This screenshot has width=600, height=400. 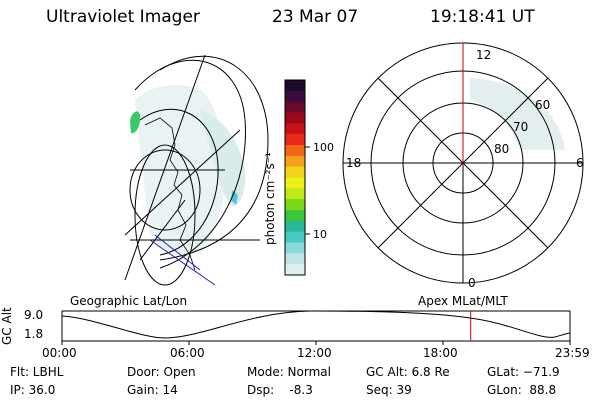 What do you see at coordinates (320, 234) in the screenshot?
I see `colorbar-tick-10: 10` at bounding box center [320, 234].